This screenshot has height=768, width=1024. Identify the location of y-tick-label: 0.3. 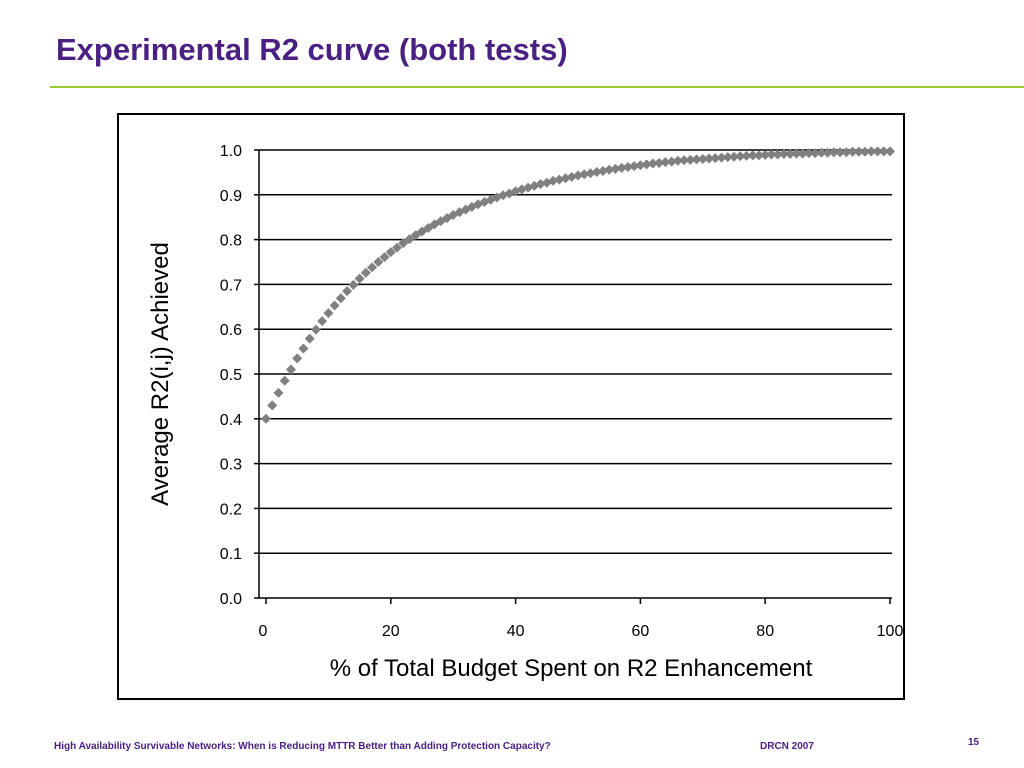
(231, 465).